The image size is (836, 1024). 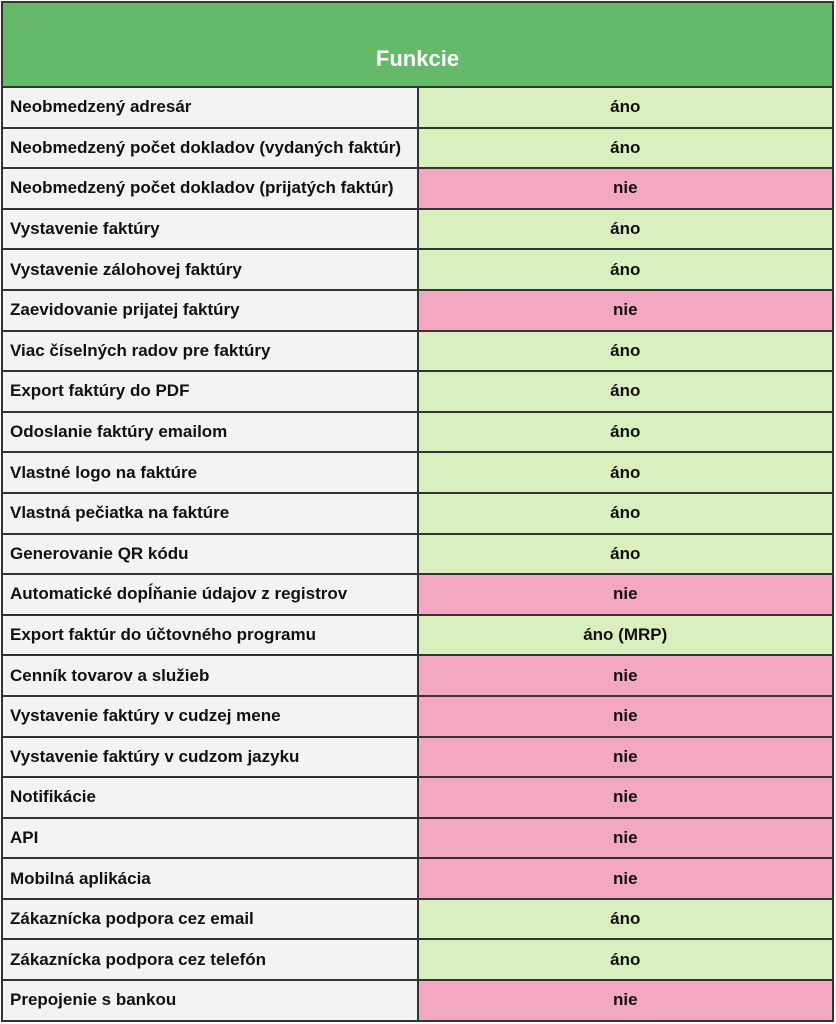 What do you see at coordinates (210, 797) in the screenshot?
I see `feature-cell: Notifikácie` at bounding box center [210, 797].